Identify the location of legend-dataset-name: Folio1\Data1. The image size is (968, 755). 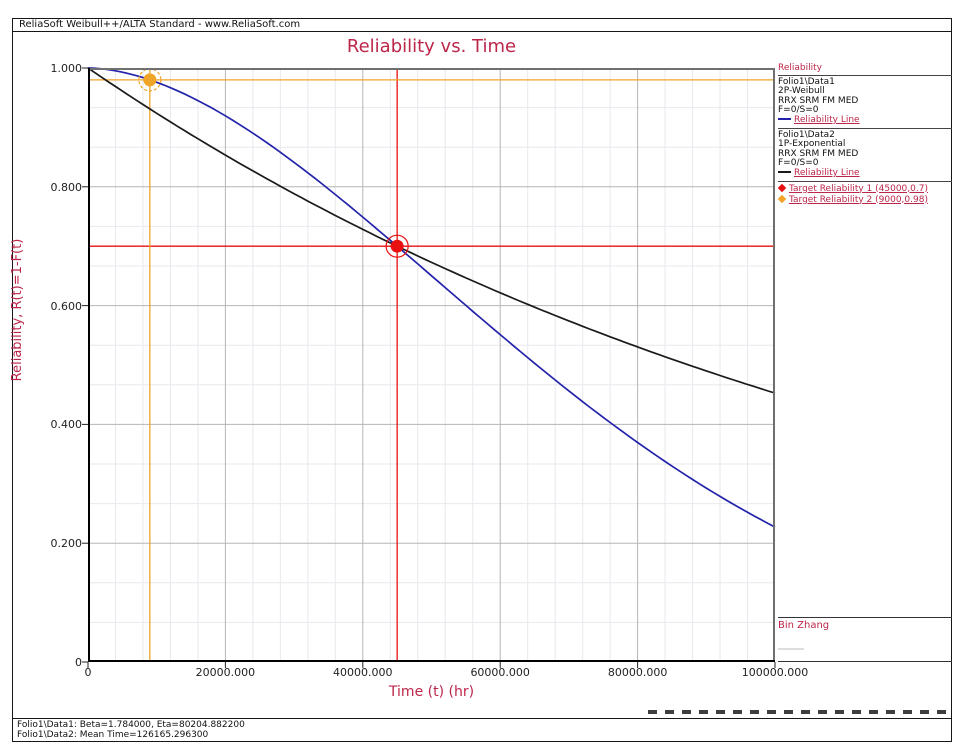
(806, 81).